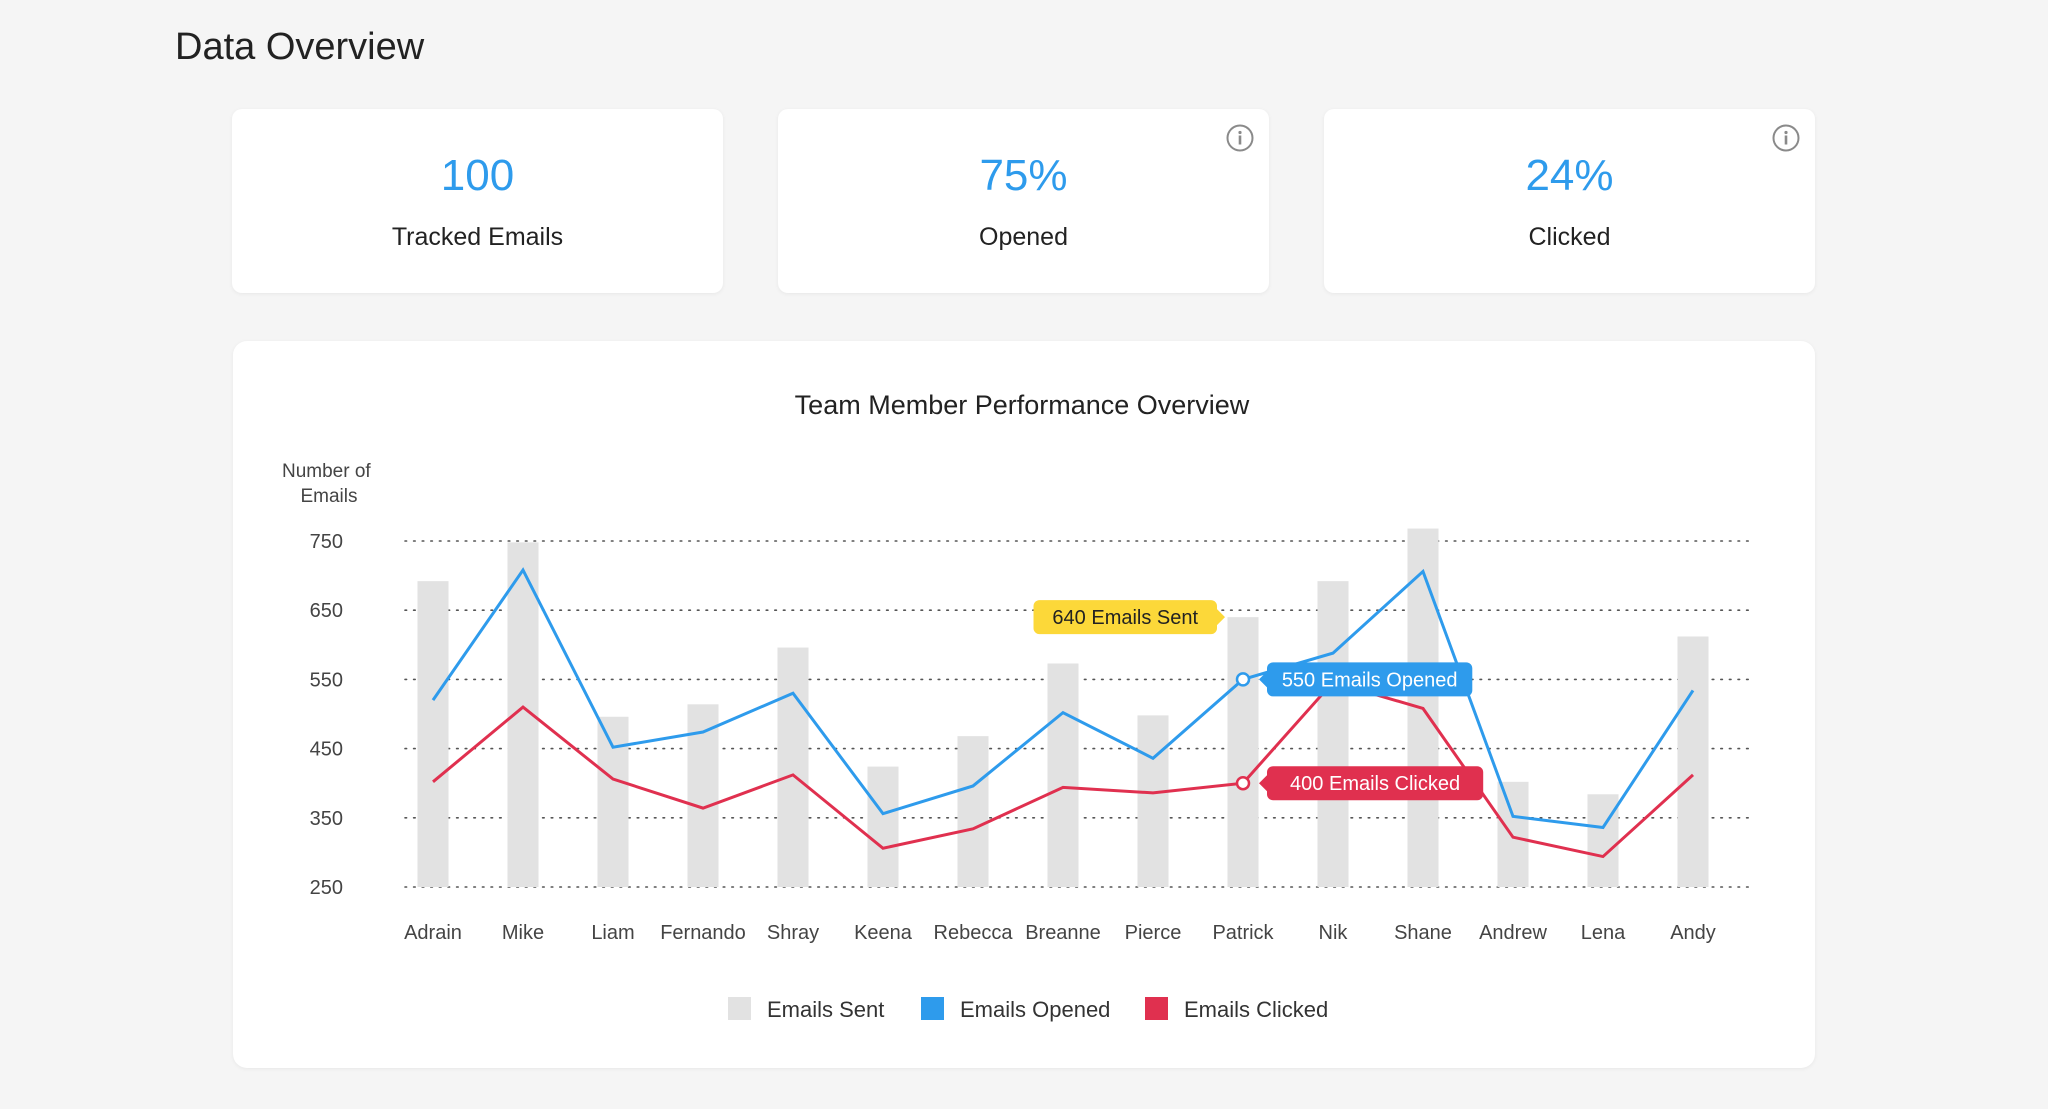 The image size is (2048, 1109). What do you see at coordinates (1023, 175) in the screenshot?
I see `stat-value: 75%` at bounding box center [1023, 175].